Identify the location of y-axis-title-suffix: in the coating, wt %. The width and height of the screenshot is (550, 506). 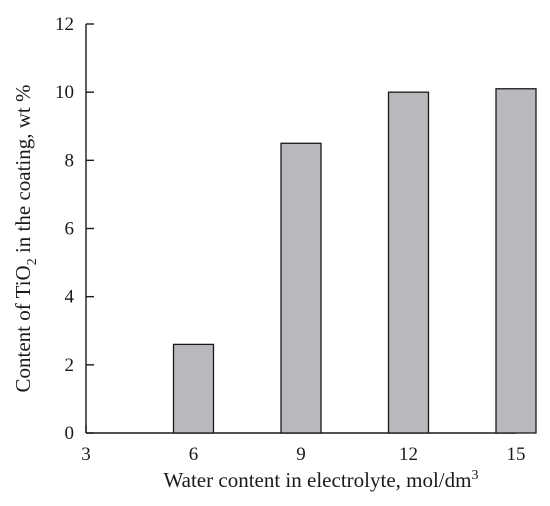
(23, 172).